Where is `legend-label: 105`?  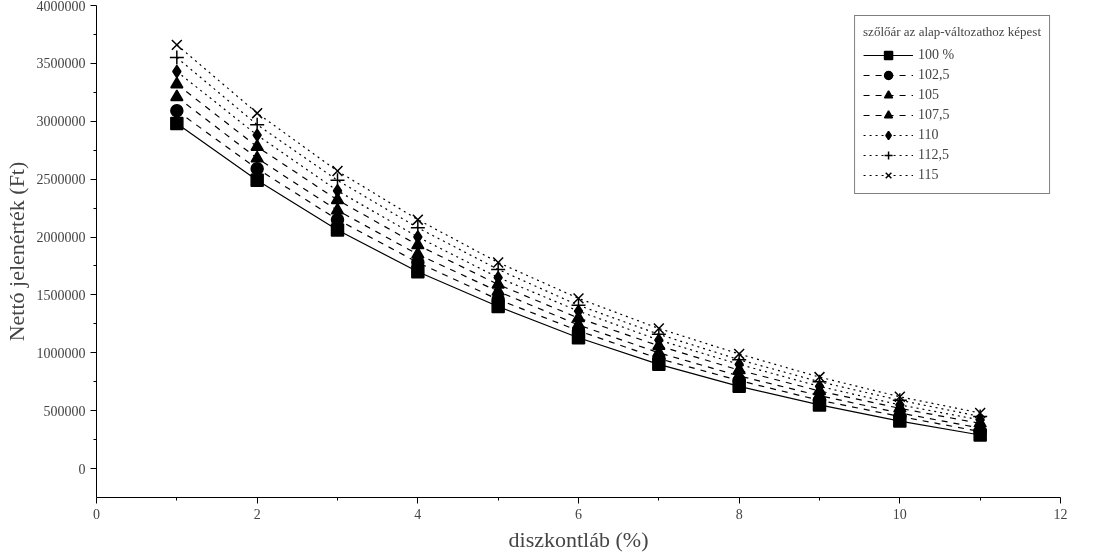 legend-label: 105 is located at coordinates (929, 95).